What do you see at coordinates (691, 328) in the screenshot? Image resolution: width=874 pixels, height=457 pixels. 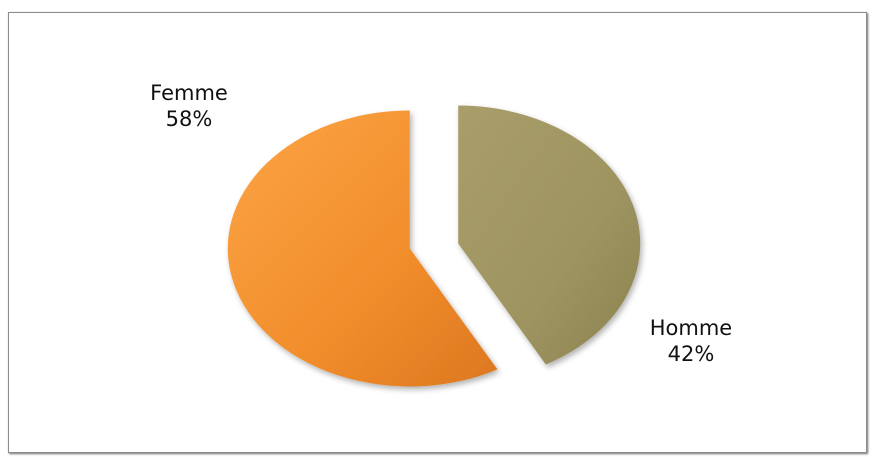 I see `slice-name-homme: Homme` at bounding box center [691, 328].